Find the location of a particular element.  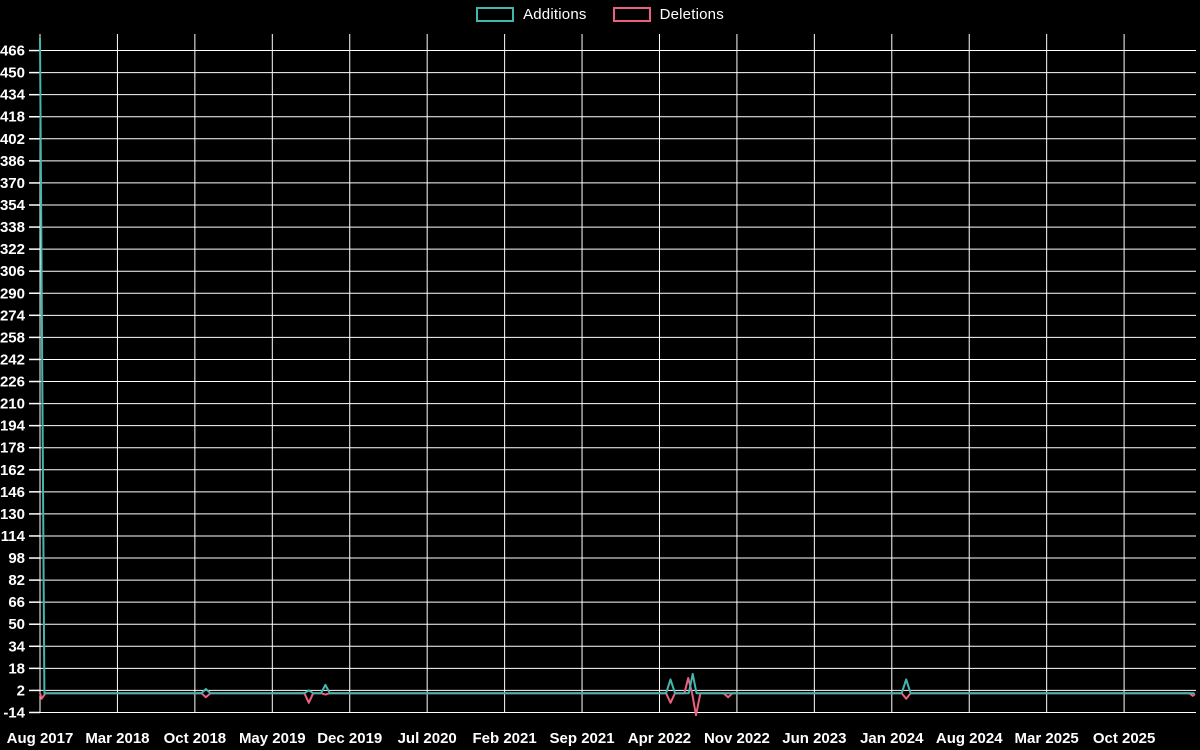

y-tick-label: 210 is located at coordinates (12, 404).